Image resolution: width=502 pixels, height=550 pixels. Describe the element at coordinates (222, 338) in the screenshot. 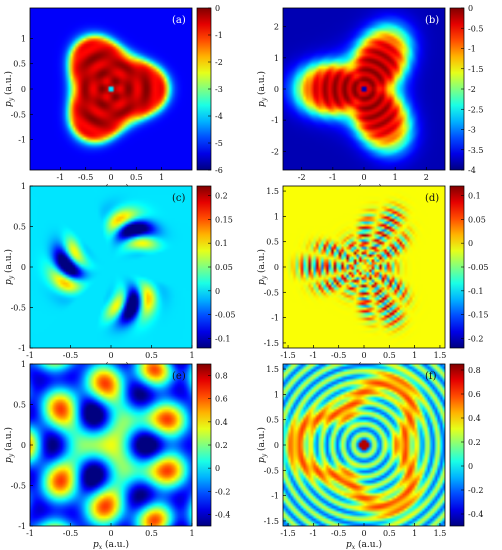

I see `colorbar-tick-label: -0.1` at that location.